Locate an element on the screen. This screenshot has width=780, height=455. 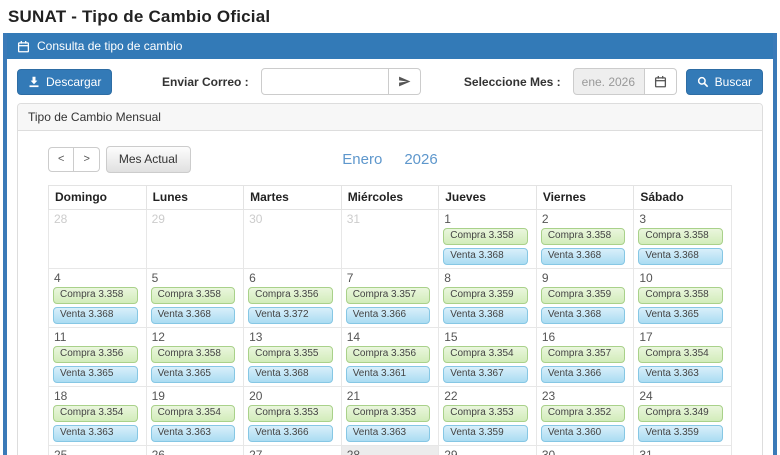
send-email-button is located at coordinates (404, 81).